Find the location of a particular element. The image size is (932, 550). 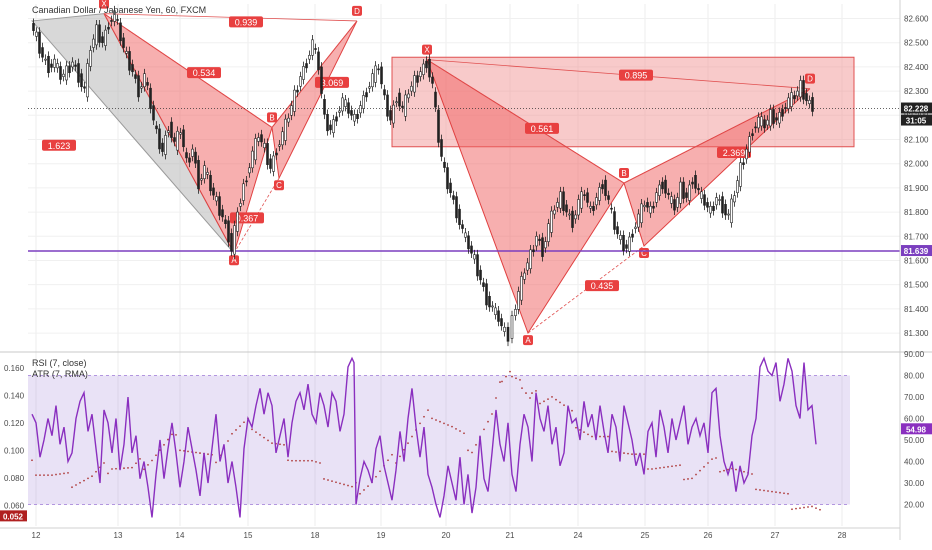

pattern-point-label: D is located at coordinates (357, 11).